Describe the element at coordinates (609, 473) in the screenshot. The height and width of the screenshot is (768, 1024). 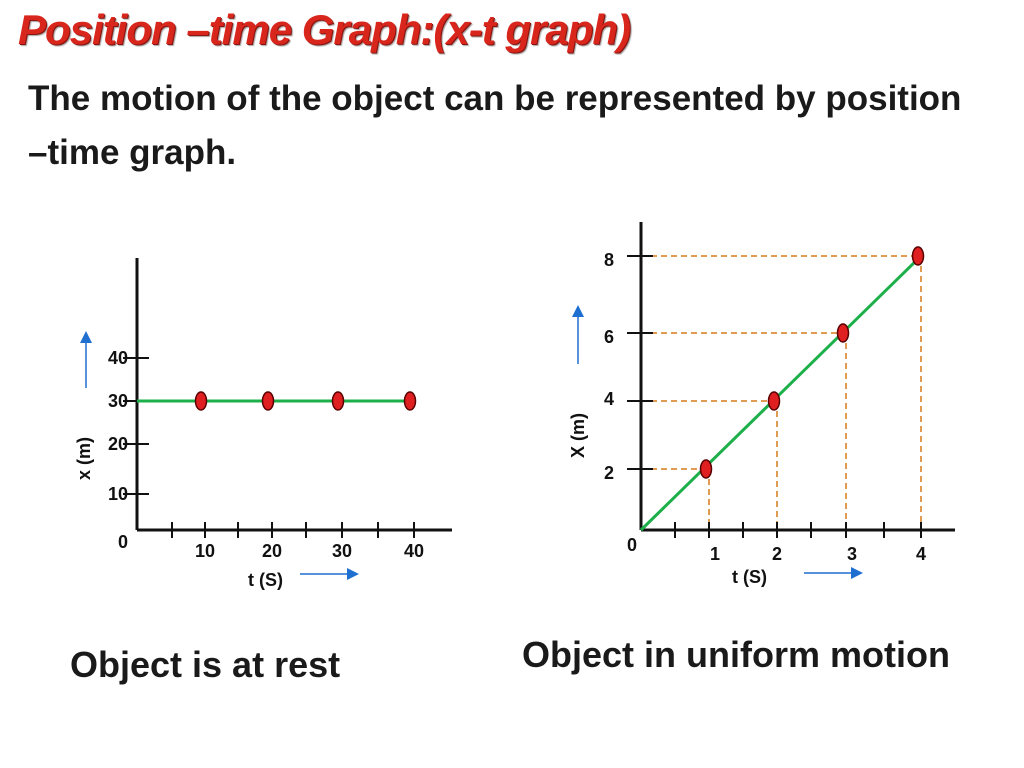
I see `y-tick-label: 2` at that location.